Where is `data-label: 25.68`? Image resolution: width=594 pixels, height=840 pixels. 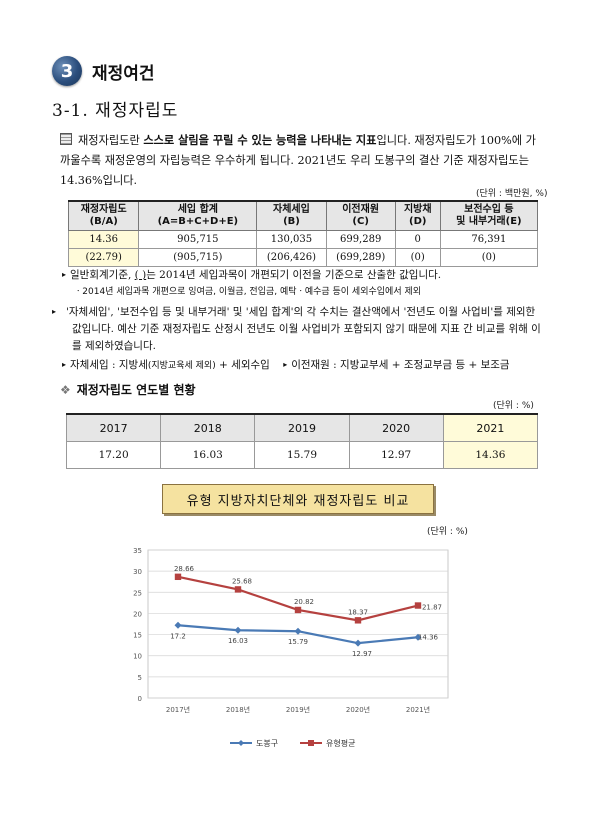
data-label: 25.68 is located at coordinates (242, 581).